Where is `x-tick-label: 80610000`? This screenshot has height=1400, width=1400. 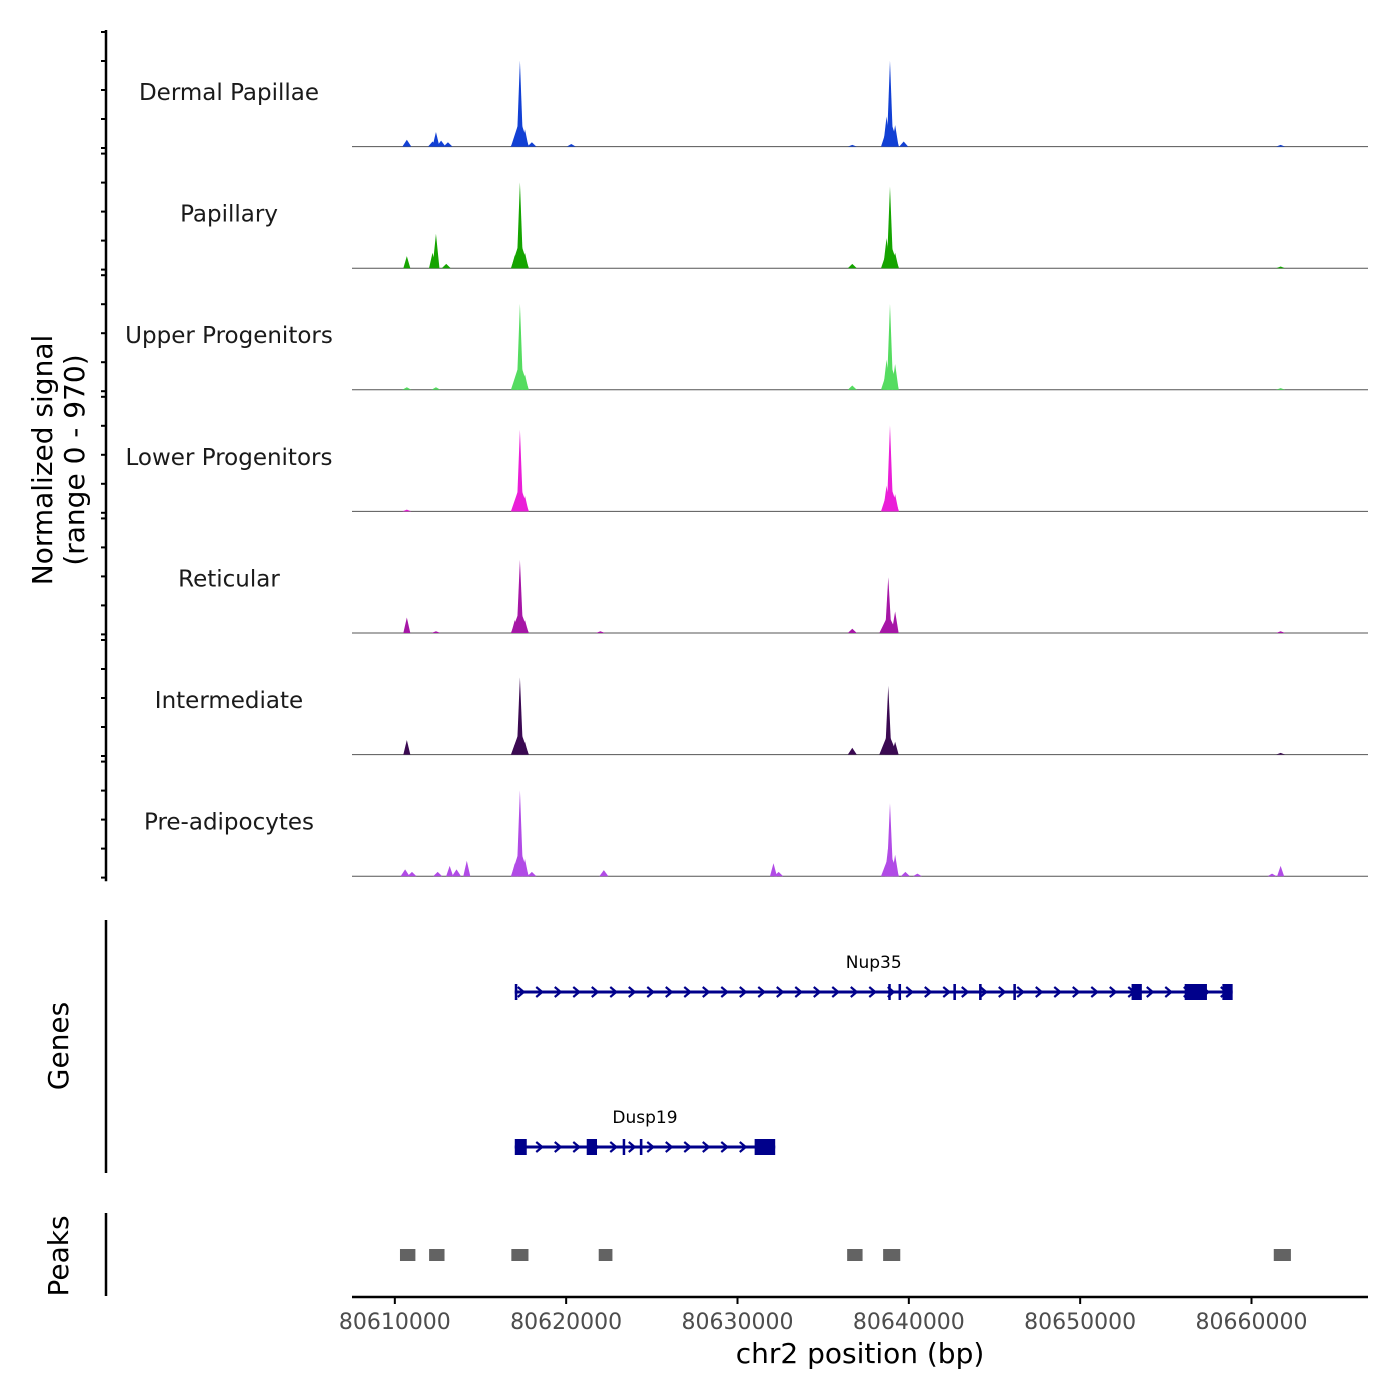
x-tick-label: 80610000 is located at coordinates (395, 1322).